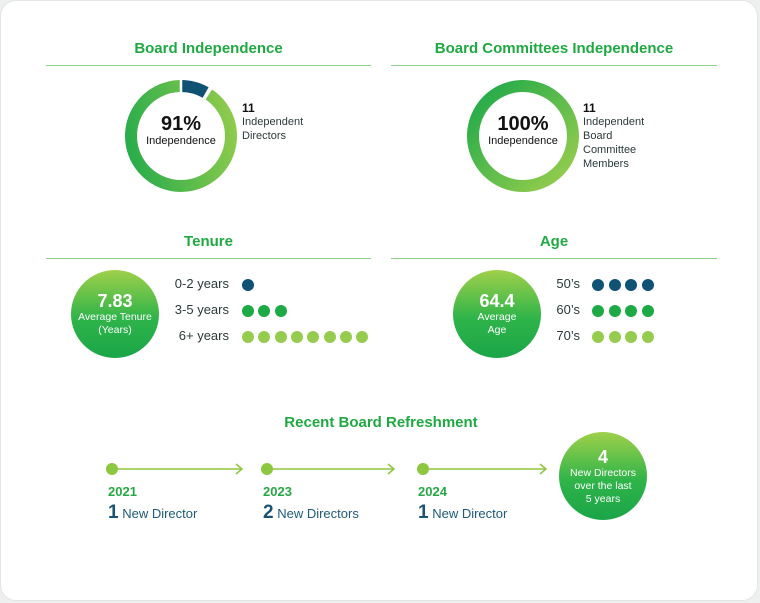  I want to click on stat-label-line: Committee, so click(610, 150).